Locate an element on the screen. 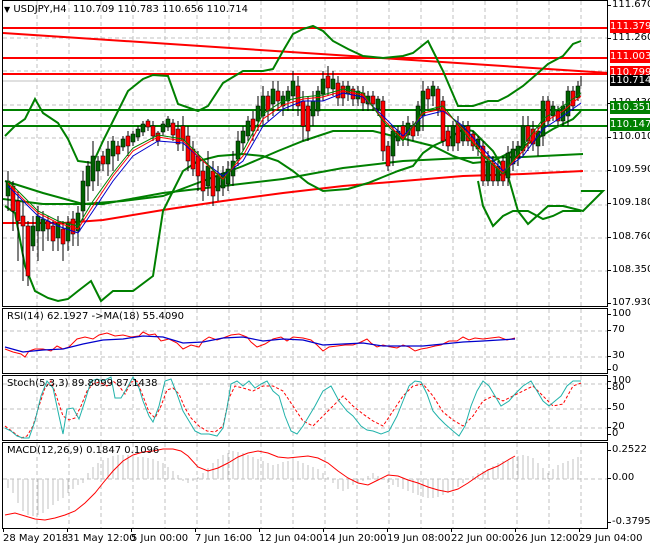 The height and width of the screenshot is (550, 650). rsi-tick: 0 is located at coordinates (613, 368).